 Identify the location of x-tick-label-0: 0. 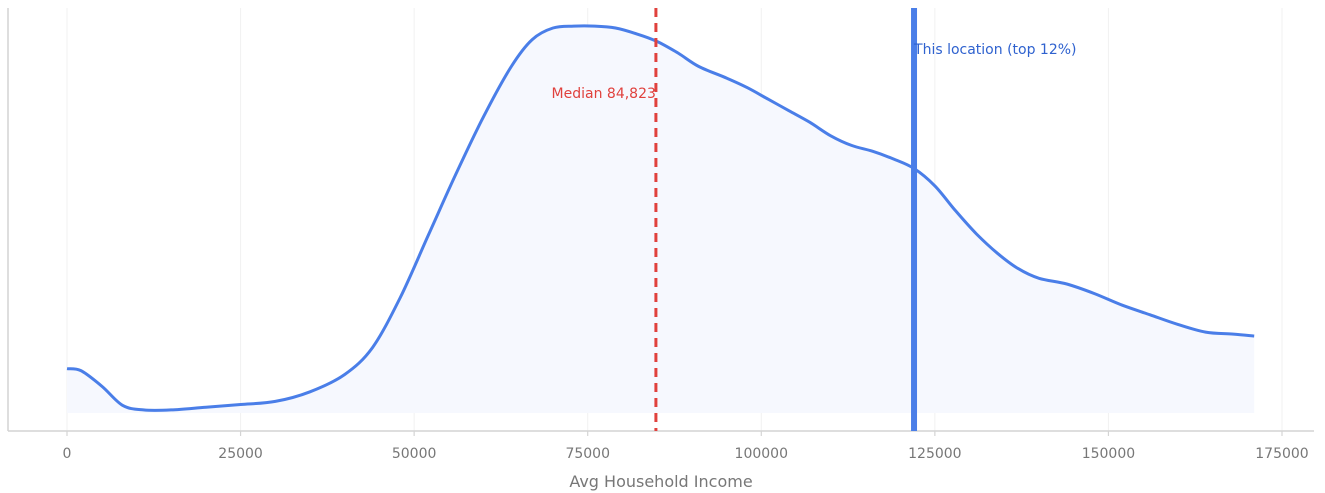
(67, 454).